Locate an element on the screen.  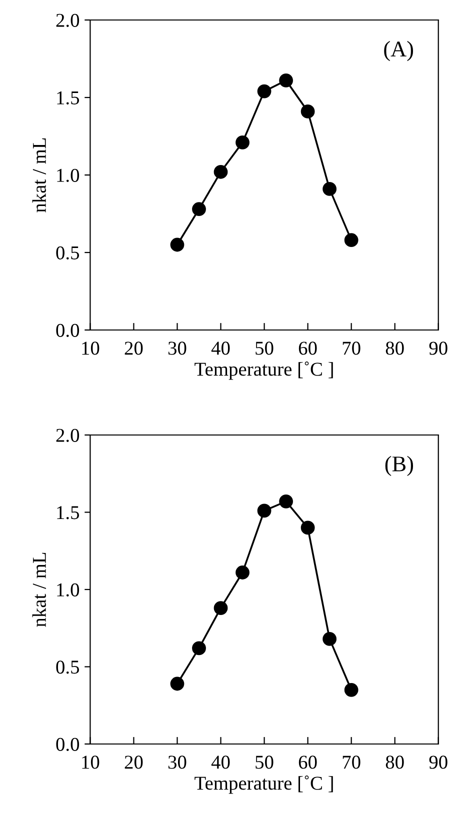
annotation: (B) is located at coordinates (399, 466).